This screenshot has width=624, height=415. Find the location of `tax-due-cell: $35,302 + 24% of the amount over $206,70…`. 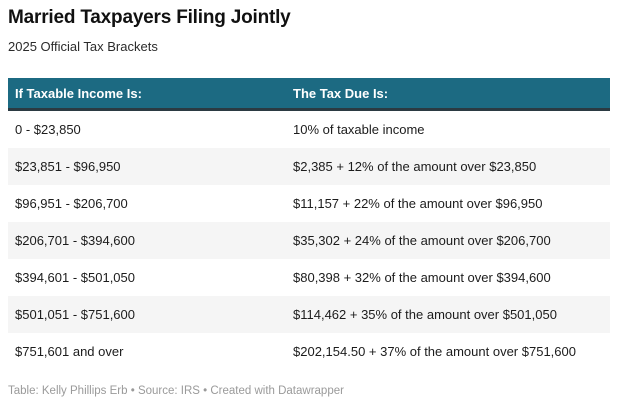

tax-due-cell: $35,302 + 24% of the amount over $206,70… is located at coordinates (422, 240).